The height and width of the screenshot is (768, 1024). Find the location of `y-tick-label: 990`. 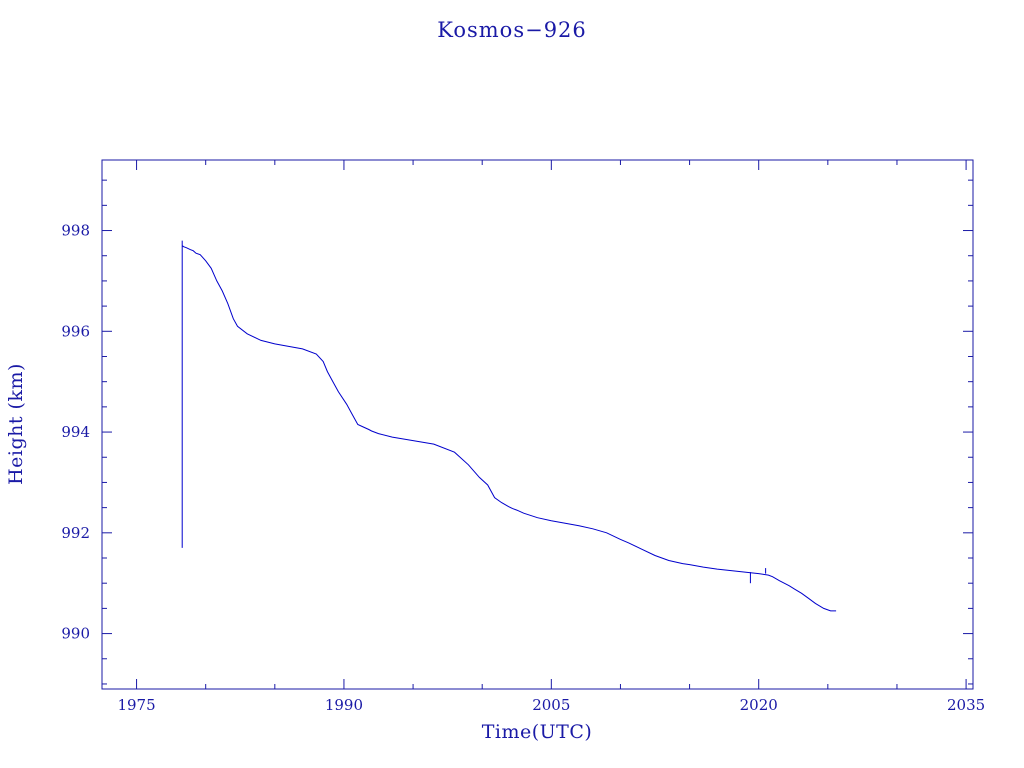

y-tick-label: 990 is located at coordinates (75, 634).